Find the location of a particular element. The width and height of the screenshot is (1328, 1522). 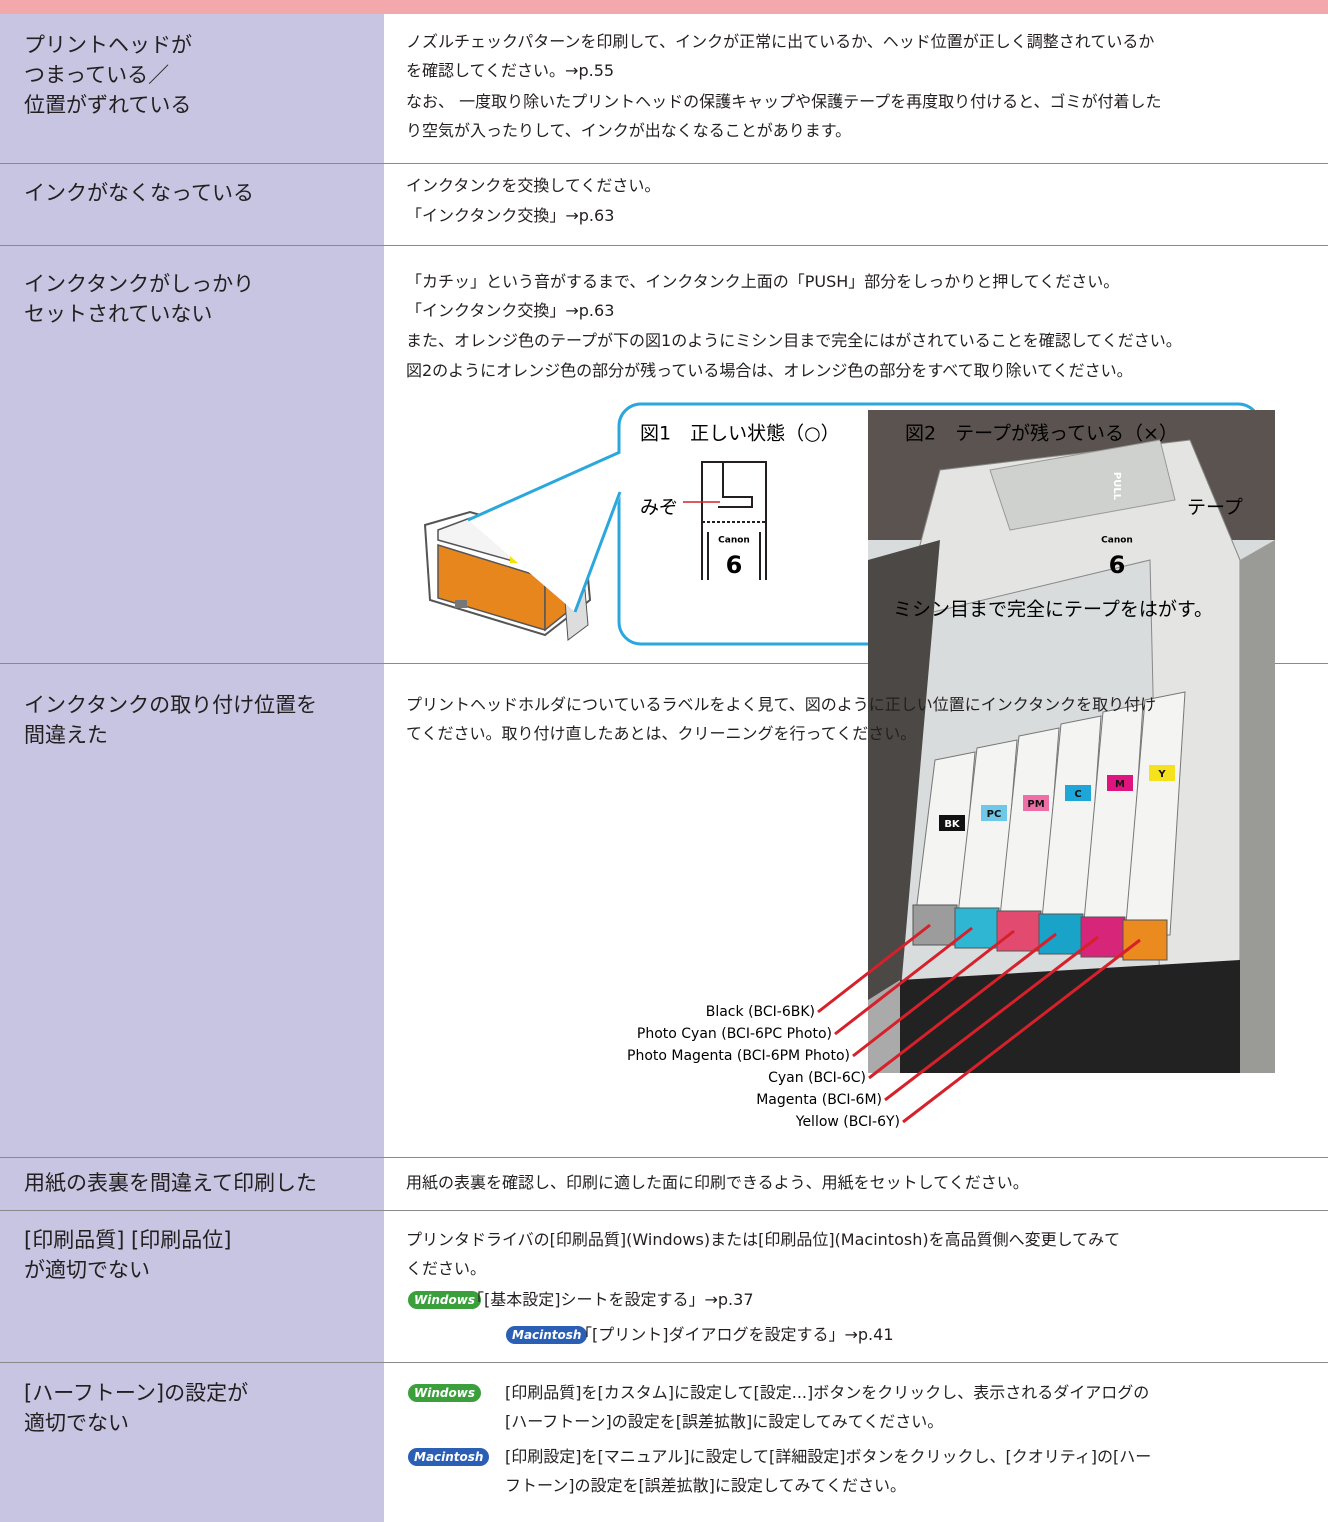

tank-label: C is located at coordinates (1077, 794).